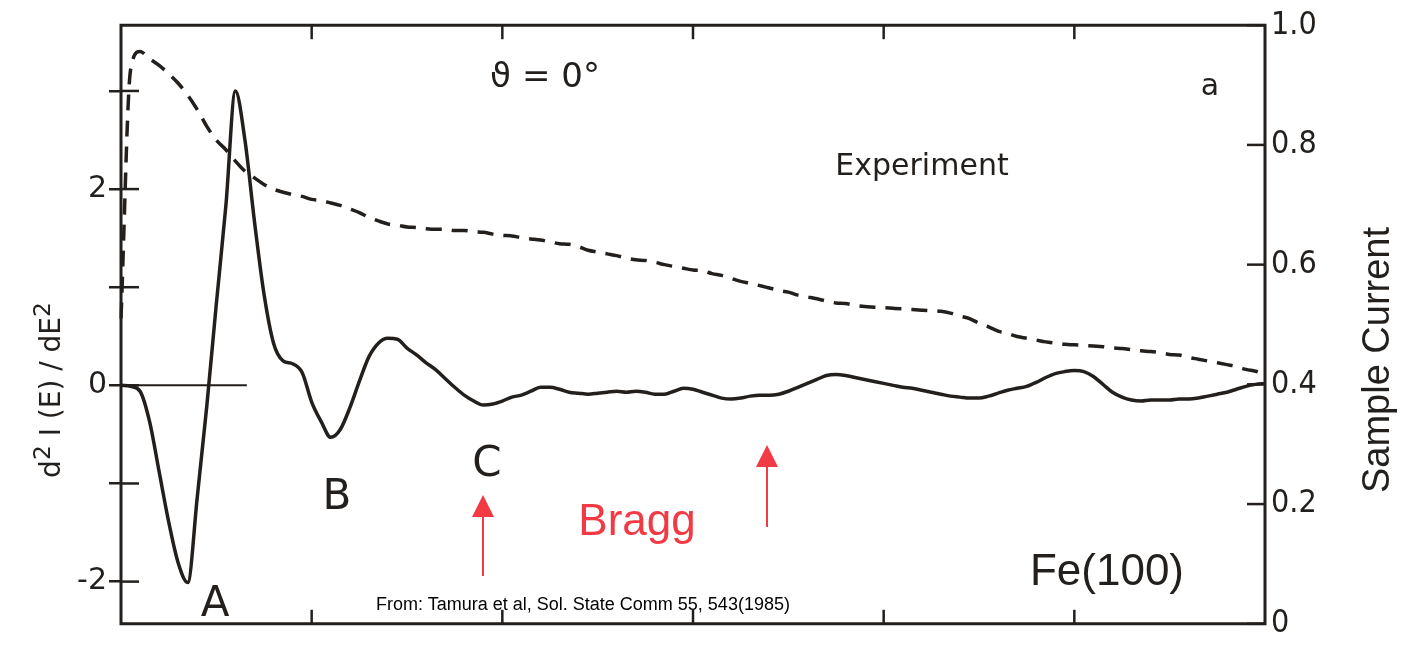 This screenshot has width=1405, height=649. Describe the element at coordinates (545, 75) in the screenshot. I see `annotation: ϑ = 0°` at that location.